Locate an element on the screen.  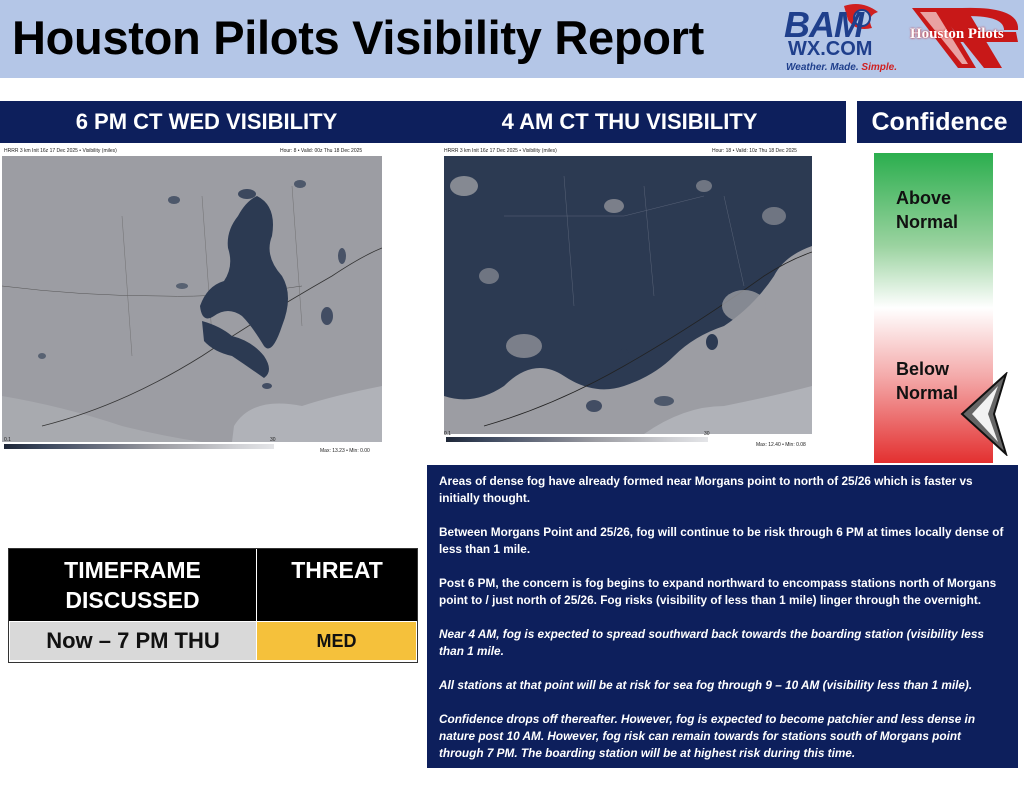
left-map-title: 6 PM CT WED VISIBILITY is located at coordinates (206, 122).